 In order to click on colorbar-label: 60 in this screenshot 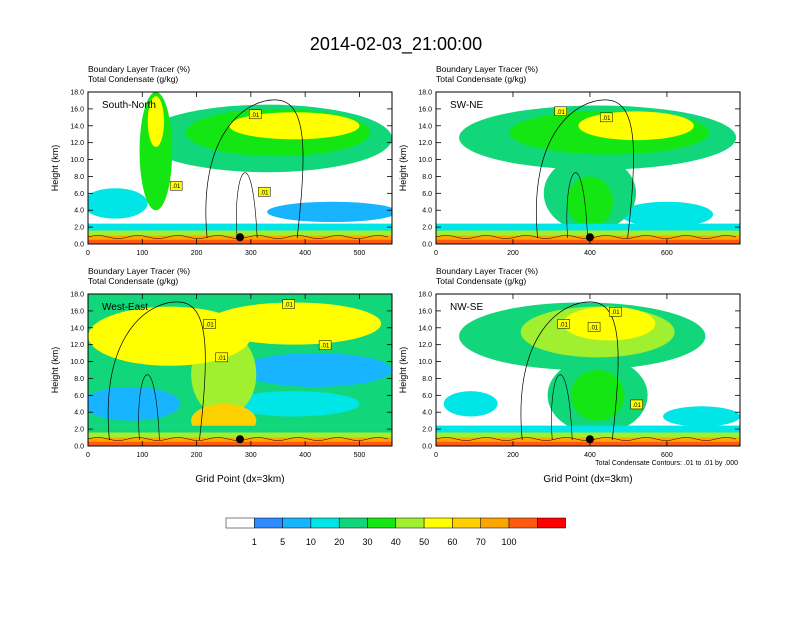, I will do `click(452, 542)`.